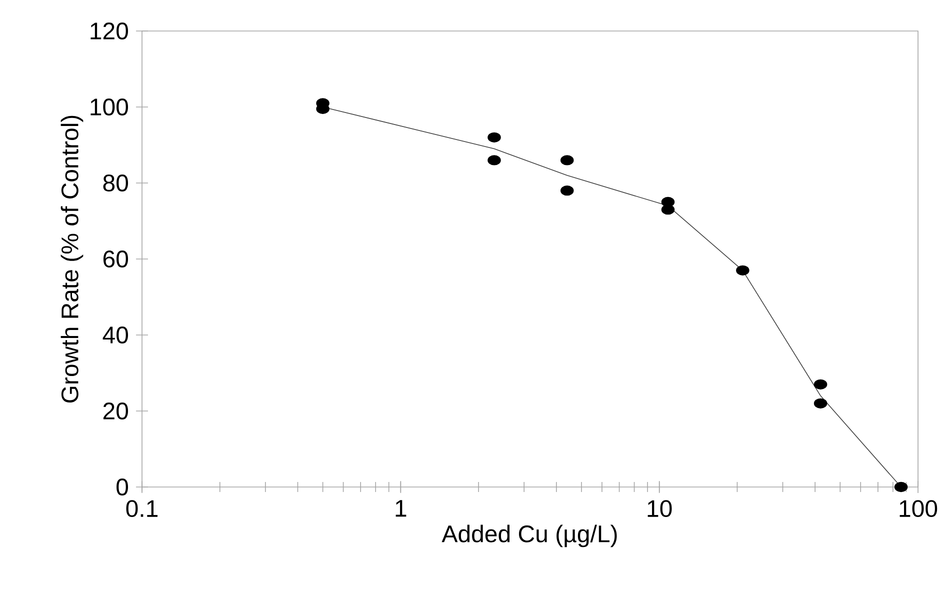  What do you see at coordinates (919, 509) in the screenshot?
I see `x-tick-label: 100` at bounding box center [919, 509].